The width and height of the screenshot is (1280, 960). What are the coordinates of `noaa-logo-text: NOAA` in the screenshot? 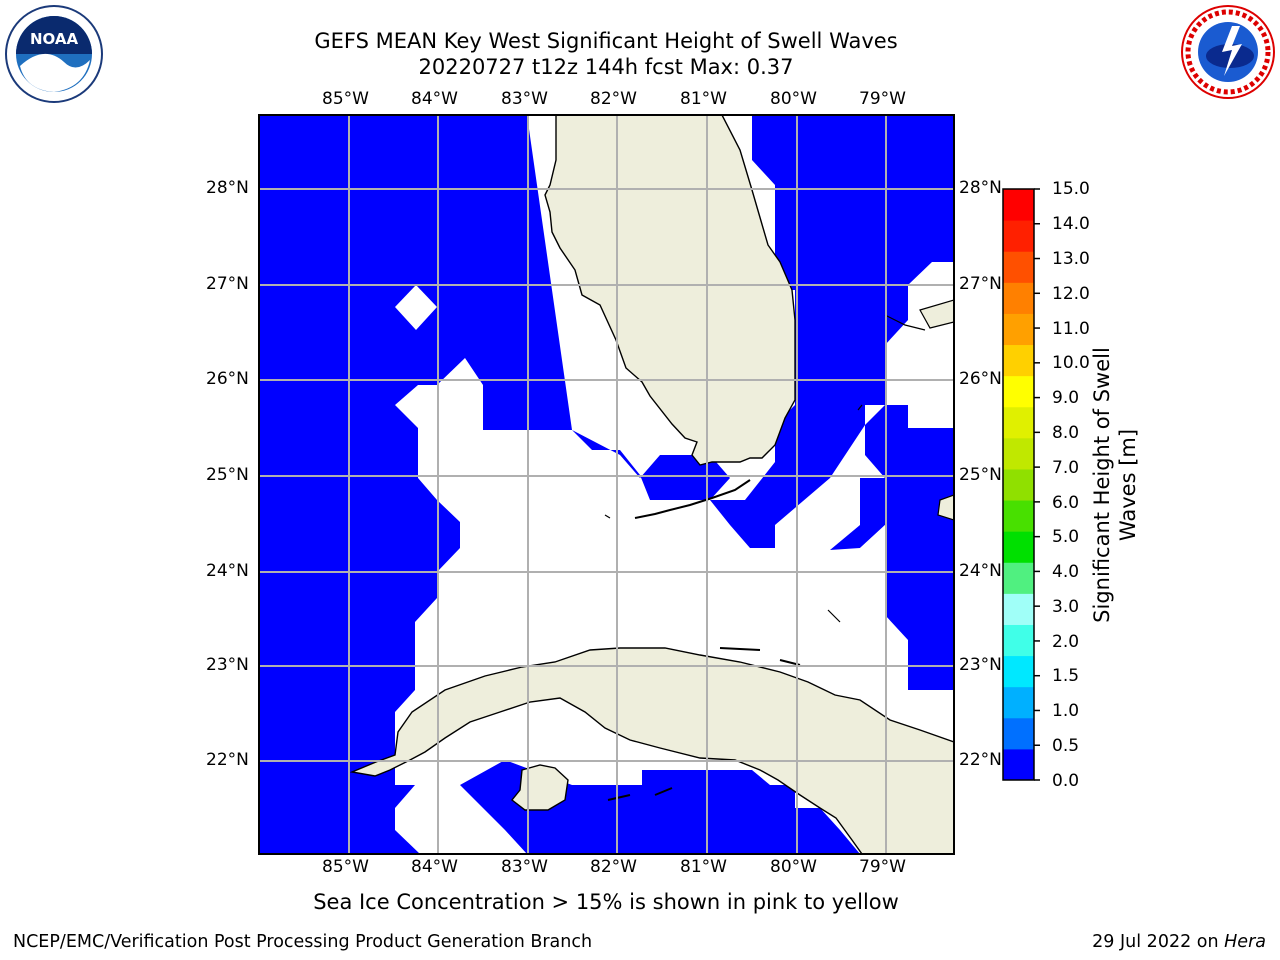 It's located at (54, 39).